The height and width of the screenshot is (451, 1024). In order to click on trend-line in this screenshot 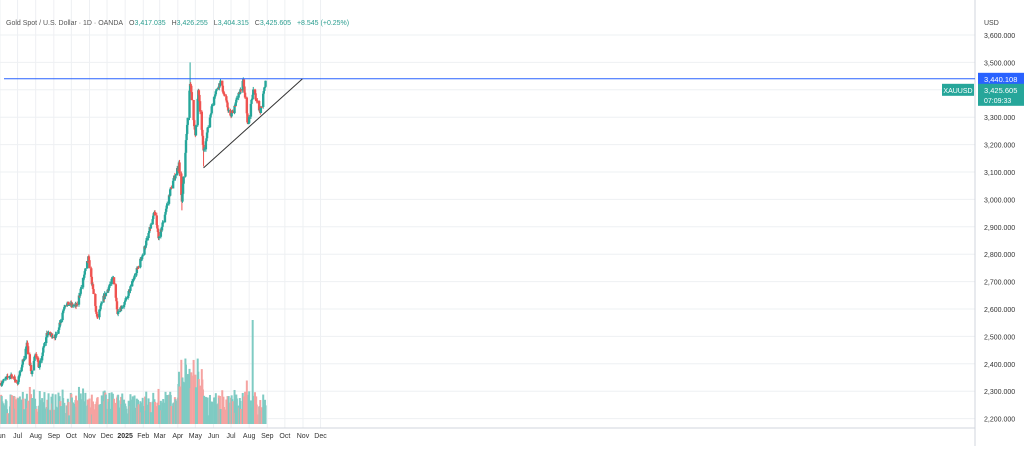, I will do `click(253, 123)`.